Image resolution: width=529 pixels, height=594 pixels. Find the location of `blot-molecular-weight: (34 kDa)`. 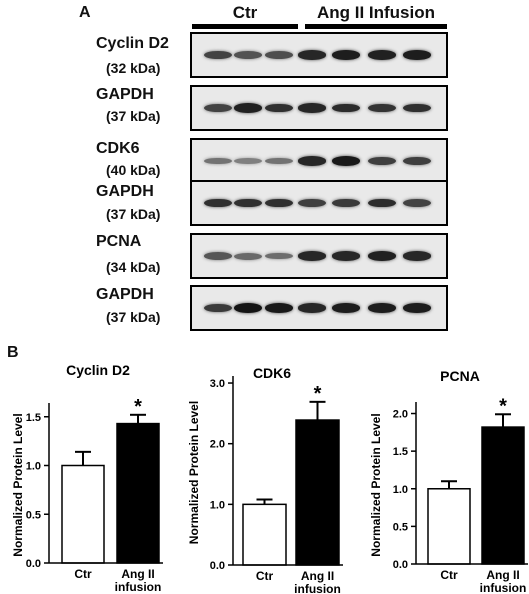

blot-molecular-weight: (34 kDa) is located at coordinates (133, 267).